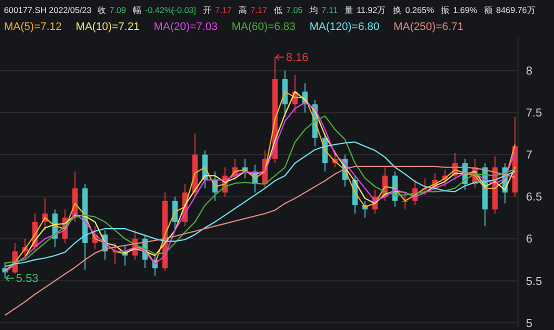  Describe the element at coordinates (316, 10) in the screenshot. I see `header: 收 7.09 幅 -0.42%[-0.03] 开 7.17 高 7.17 低 7.05 均 7.11 量 11.92万 换 0.265% 振 1.69% 额 8469.76万` at that location.